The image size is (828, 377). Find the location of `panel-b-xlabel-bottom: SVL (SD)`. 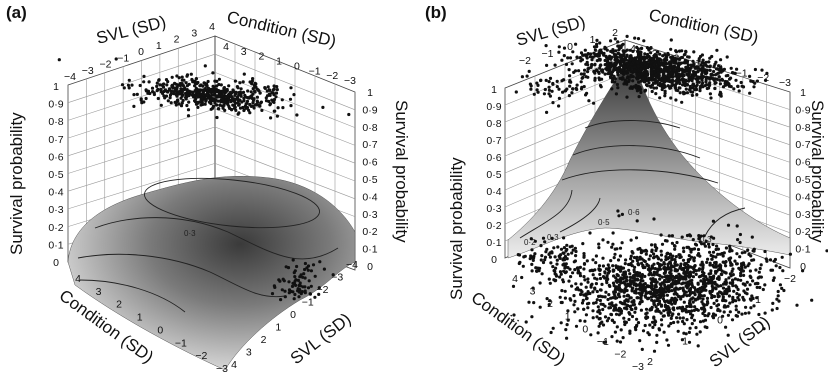

panel-b-xlabel-bottom: SVL (SD) is located at coordinates (740, 341).